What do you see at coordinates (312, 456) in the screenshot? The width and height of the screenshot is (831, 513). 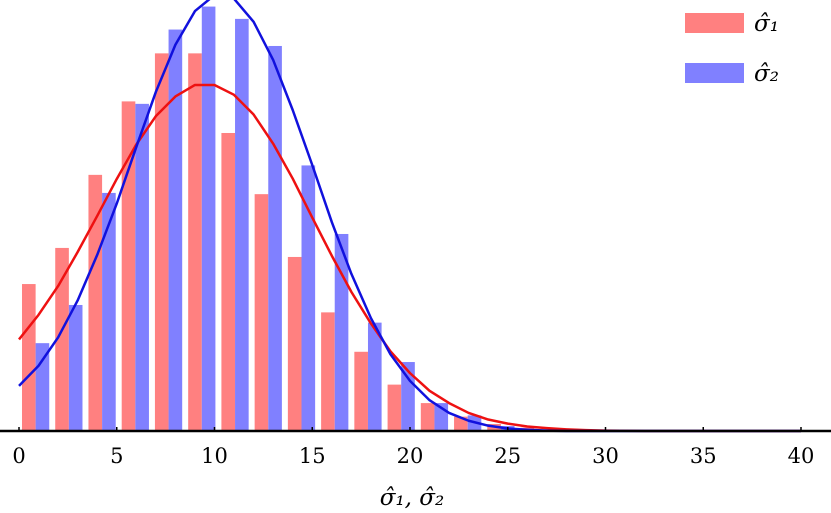 I see `x-tick-label-15: 15` at bounding box center [312, 456].